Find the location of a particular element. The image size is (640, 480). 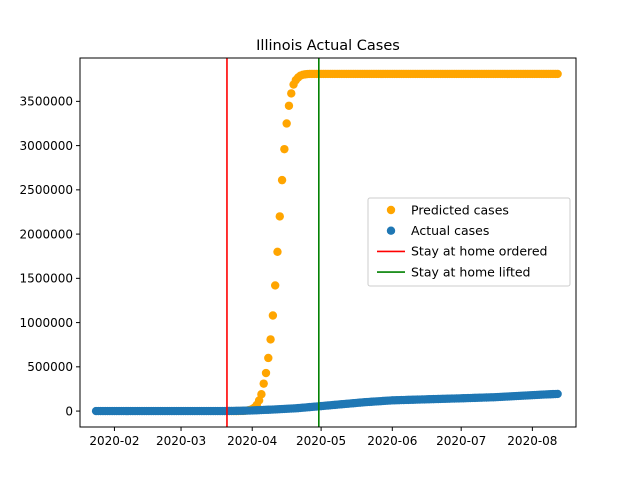

x-tick-label: 2020-03 is located at coordinates (181, 441).